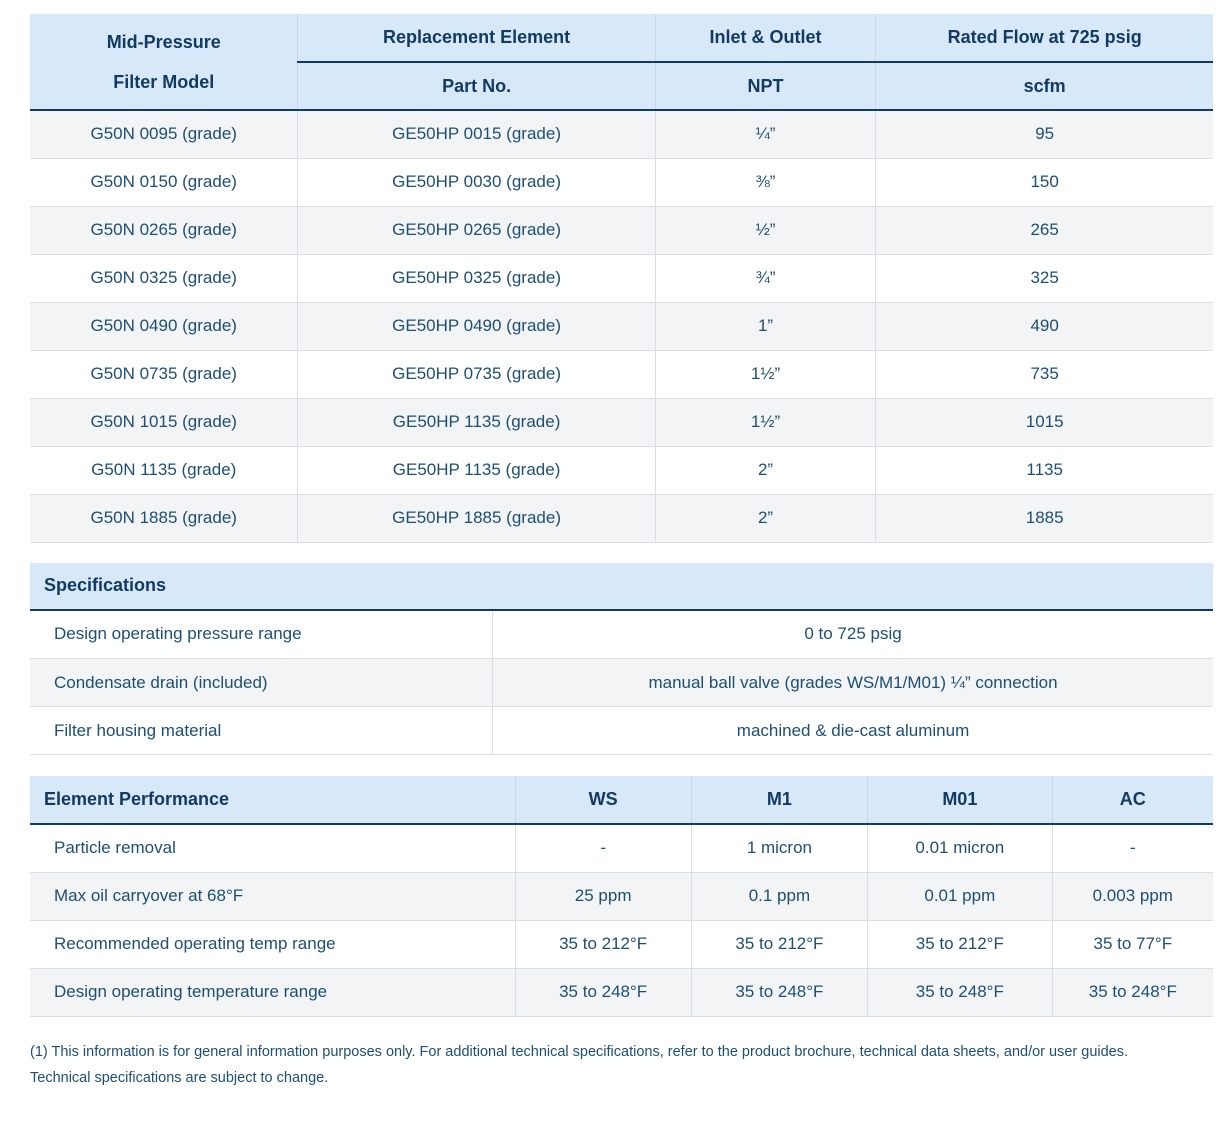 The width and height of the screenshot is (1221, 1145). I want to click on perf-value-m01: 35 to 212°F, so click(960, 944).